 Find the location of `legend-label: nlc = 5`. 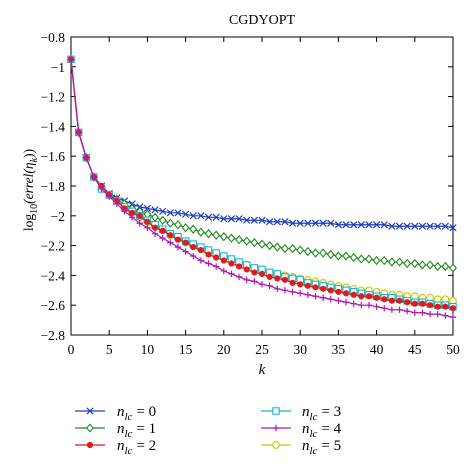

legend-label: nlc = 5 is located at coordinates (321, 447).